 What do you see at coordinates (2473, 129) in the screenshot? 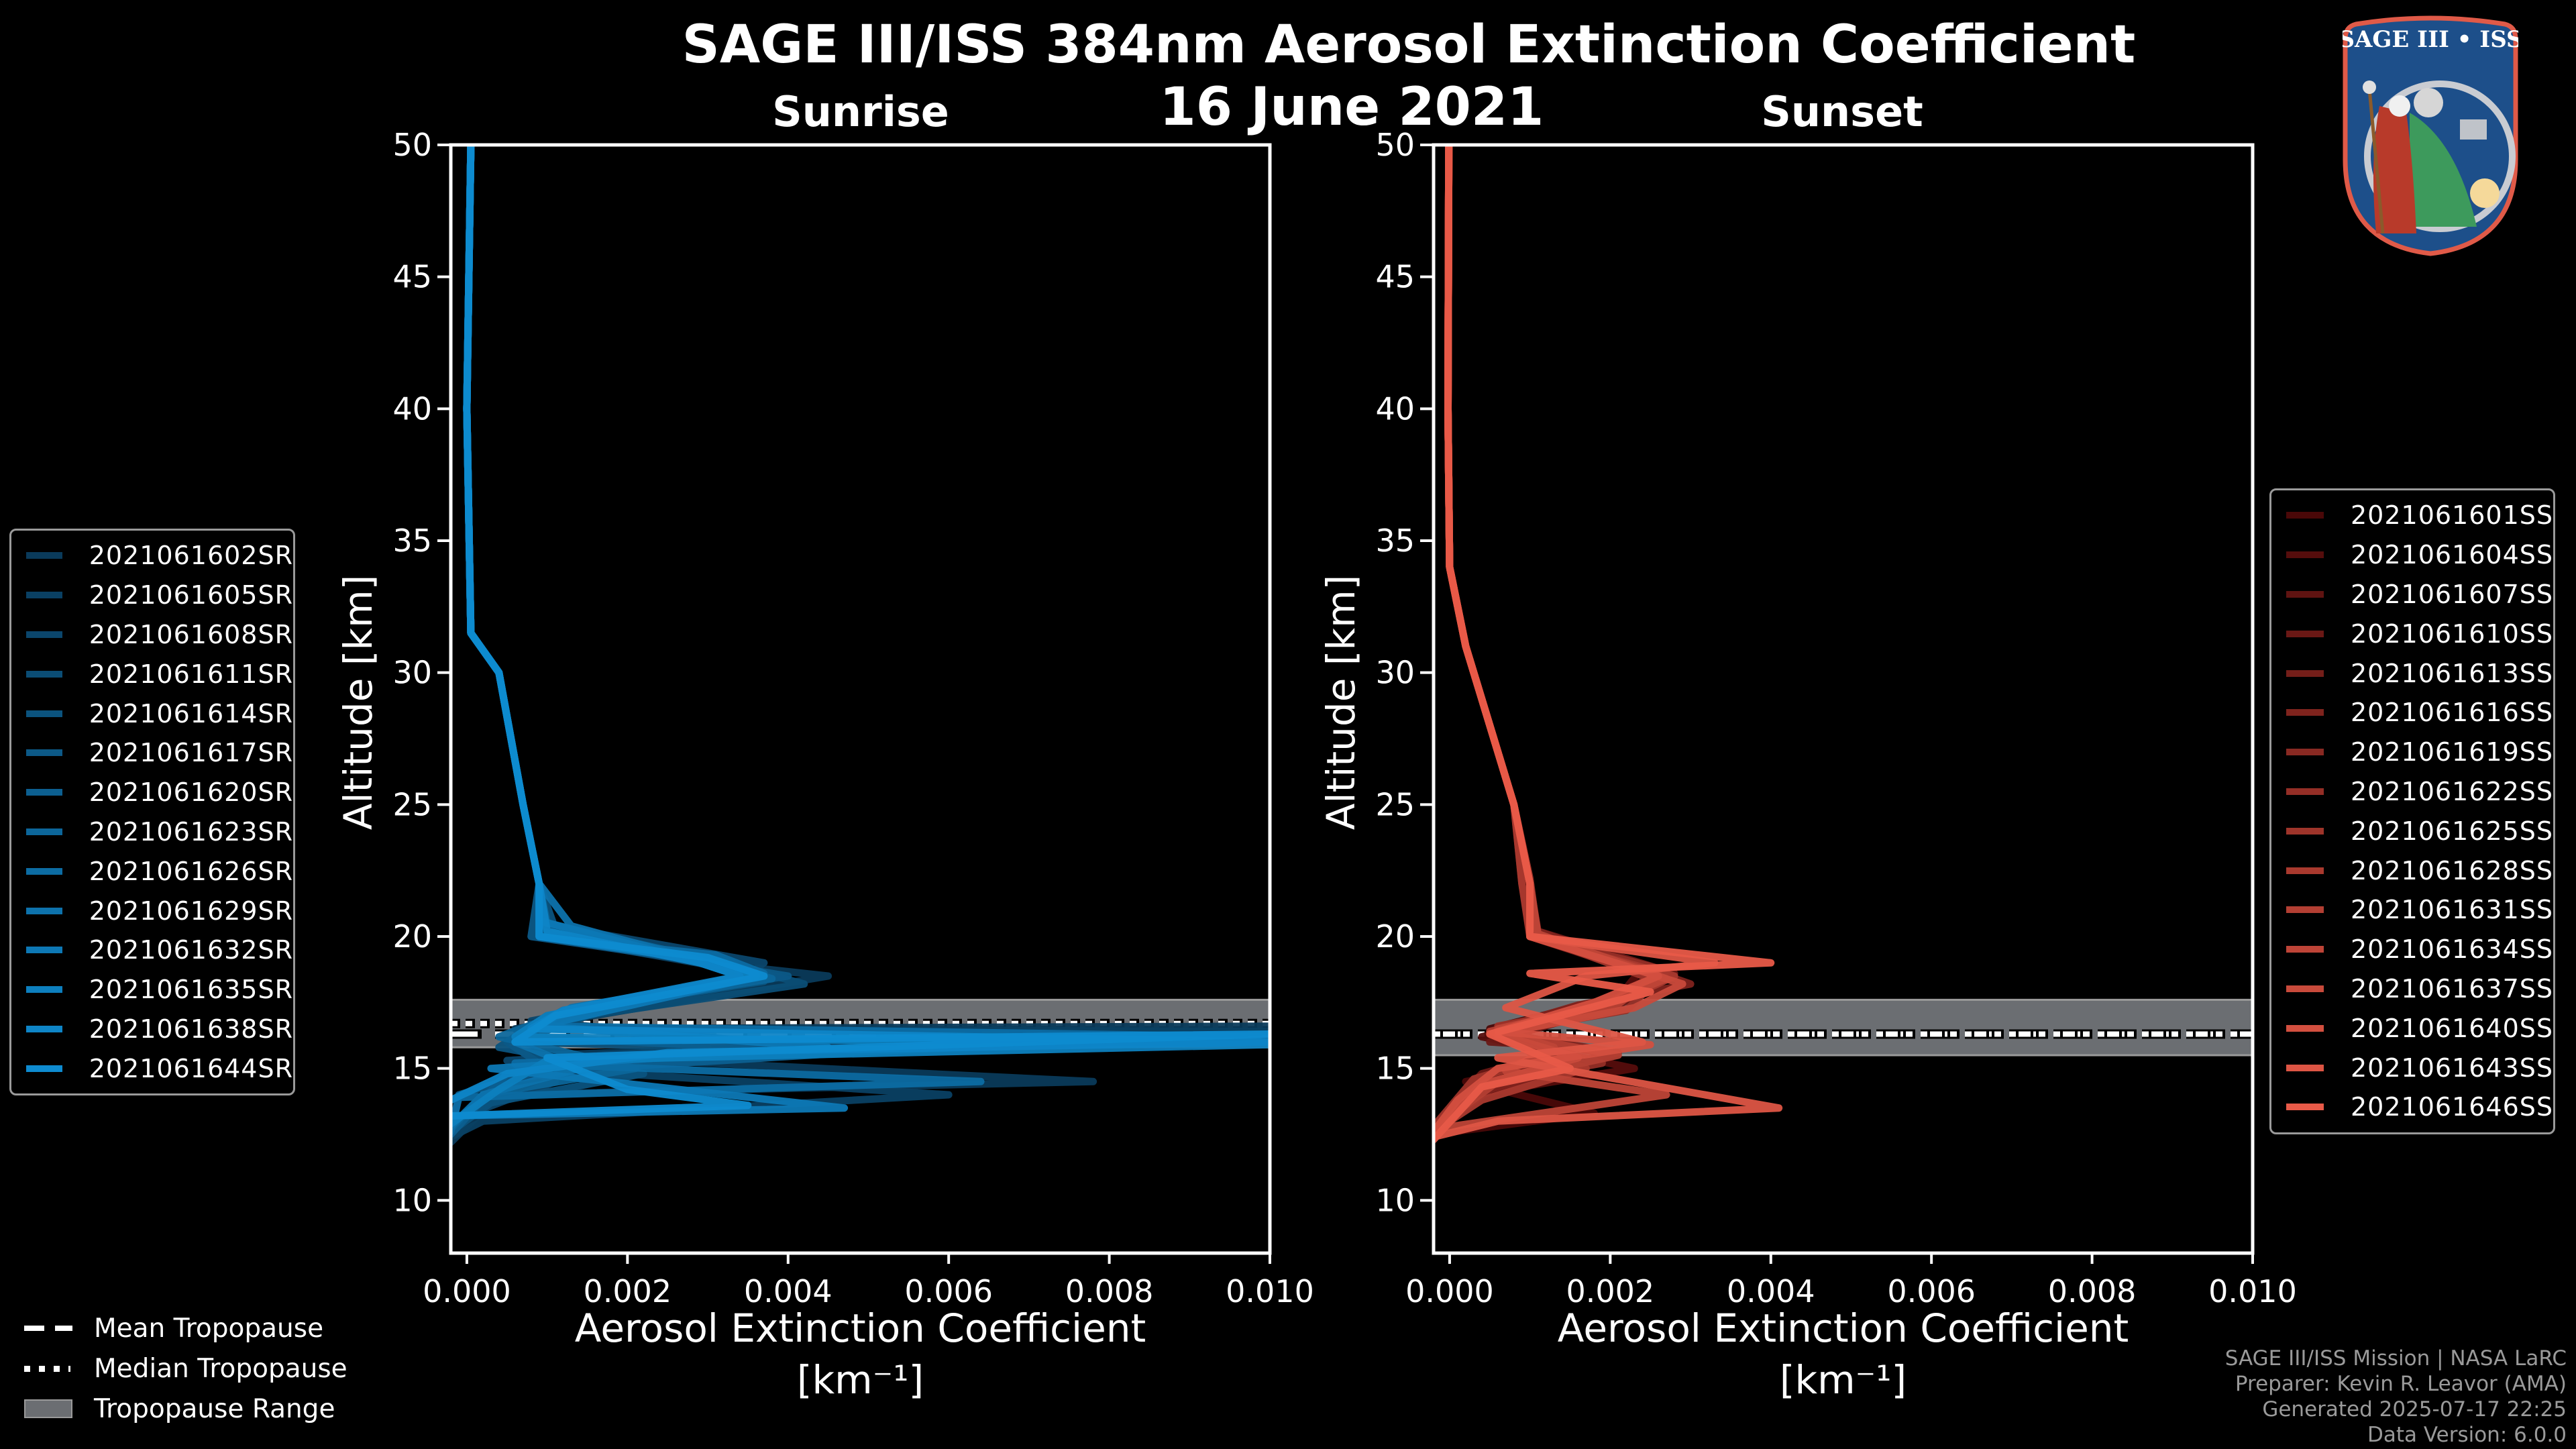
I see `iss-icon` at bounding box center [2473, 129].